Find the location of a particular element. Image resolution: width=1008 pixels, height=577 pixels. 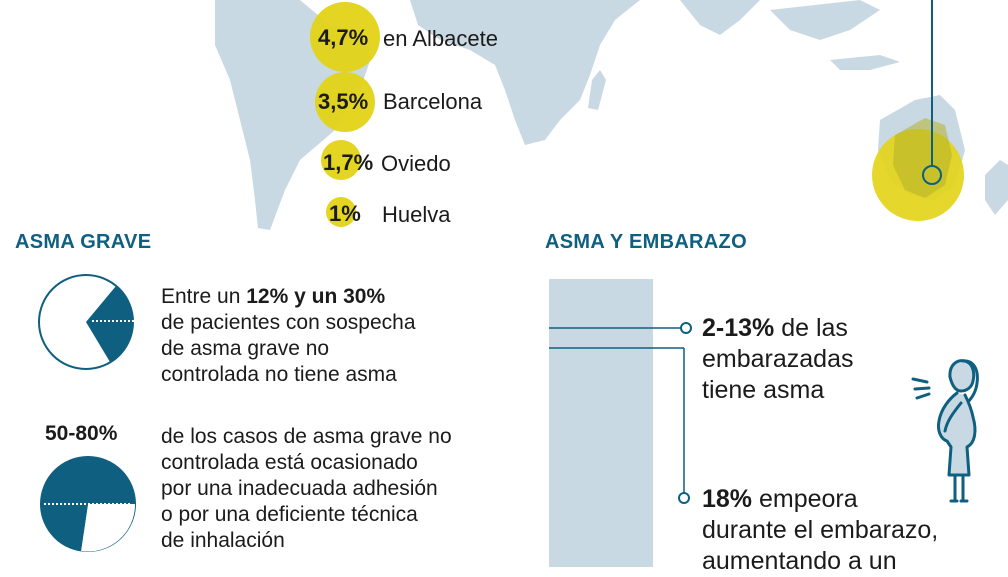

stat2-line3: aumentando a un is located at coordinates (799, 561).